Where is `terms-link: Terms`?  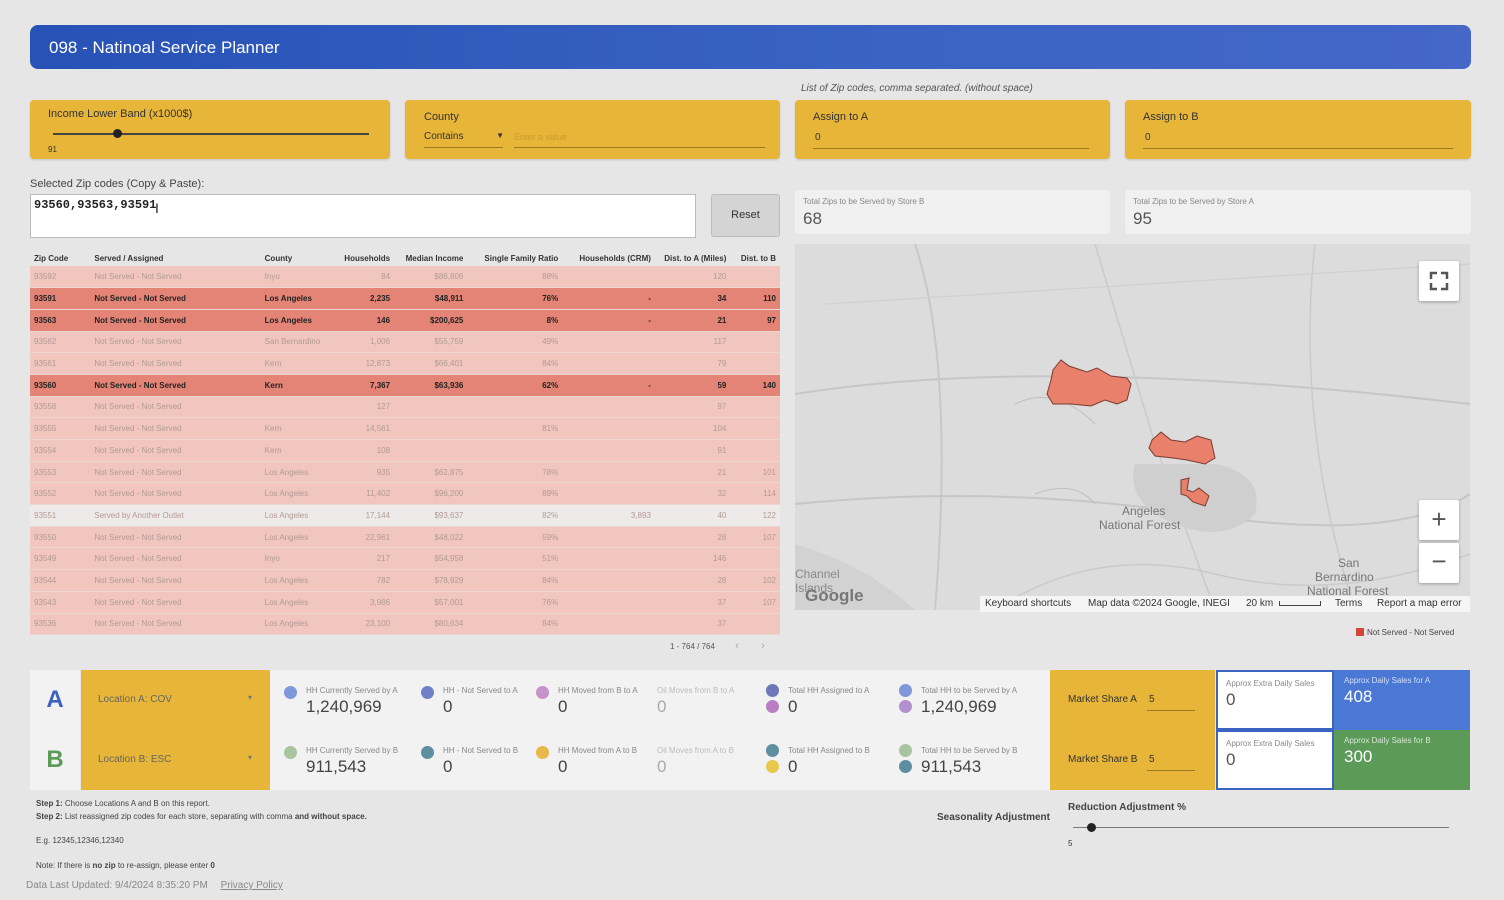
terms-link: Terms is located at coordinates (1349, 603).